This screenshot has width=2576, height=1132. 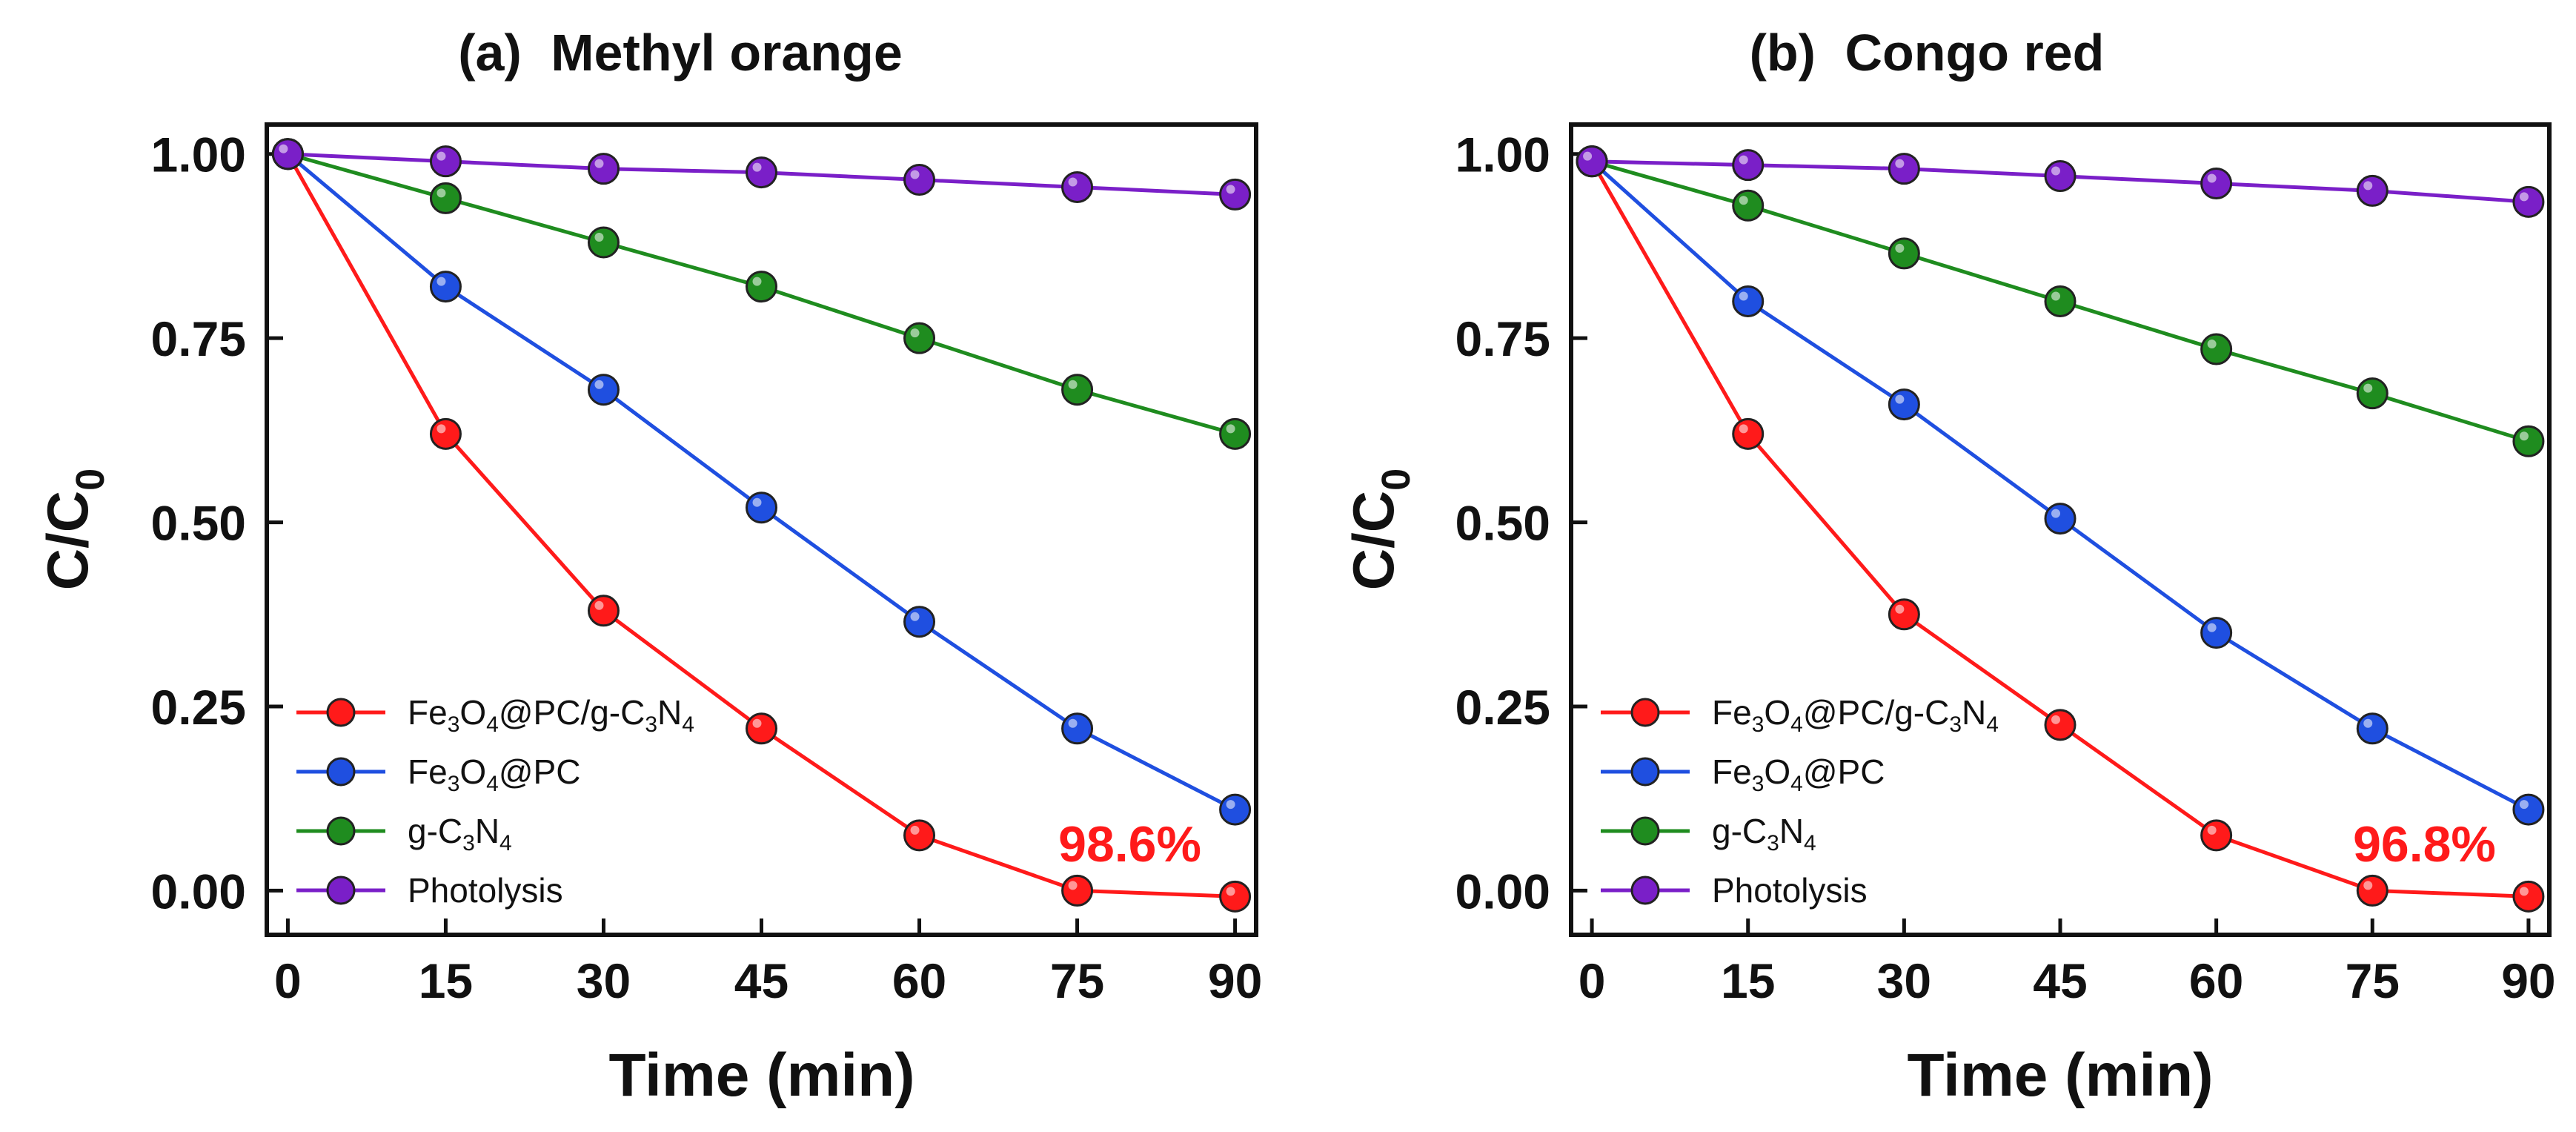 I want to click on x-tick-label: 60, so click(x=919, y=981).